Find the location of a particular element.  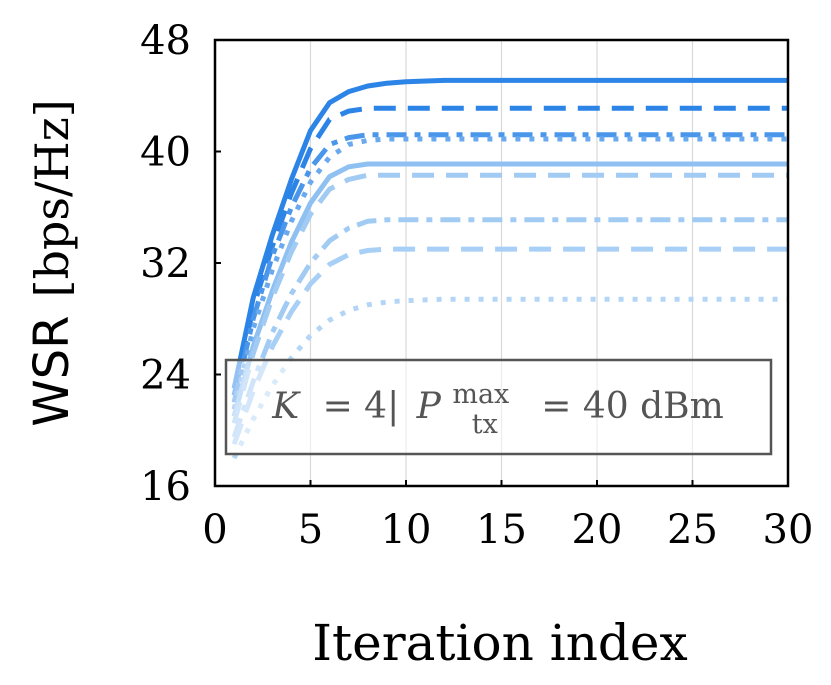

y-tick-label: 32 is located at coordinates (165, 264).